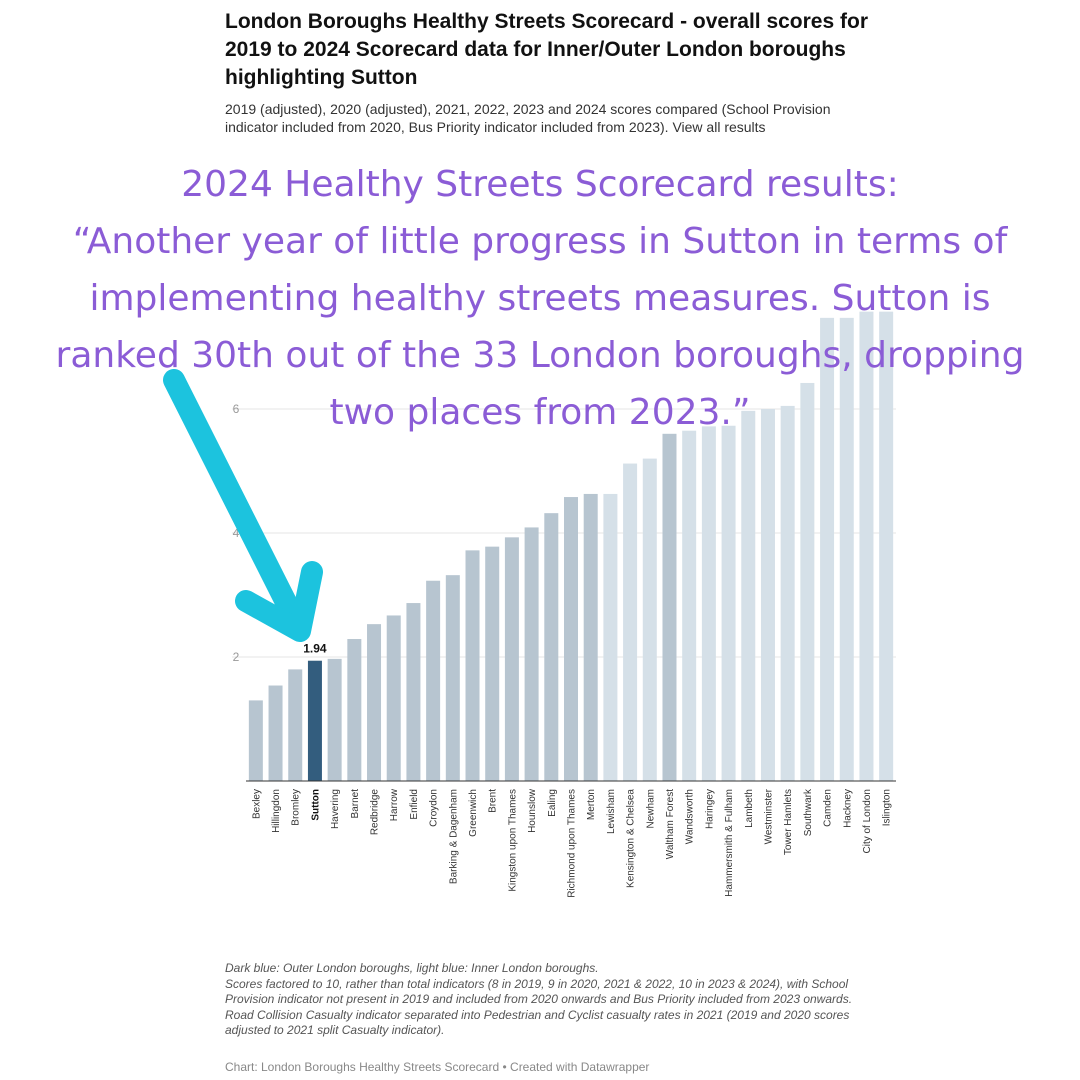 The width and height of the screenshot is (1080, 1080). What do you see at coordinates (334, 719) in the screenshot?
I see `bar-havering` at bounding box center [334, 719].